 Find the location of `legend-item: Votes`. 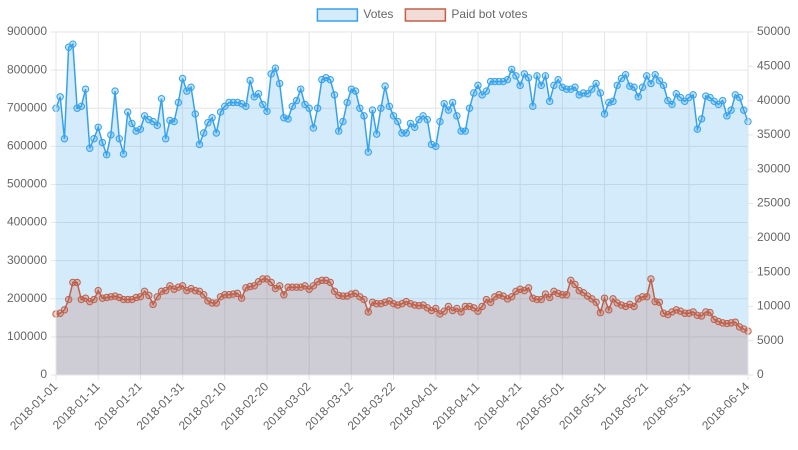

legend-item: Votes is located at coordinates (354, 14).